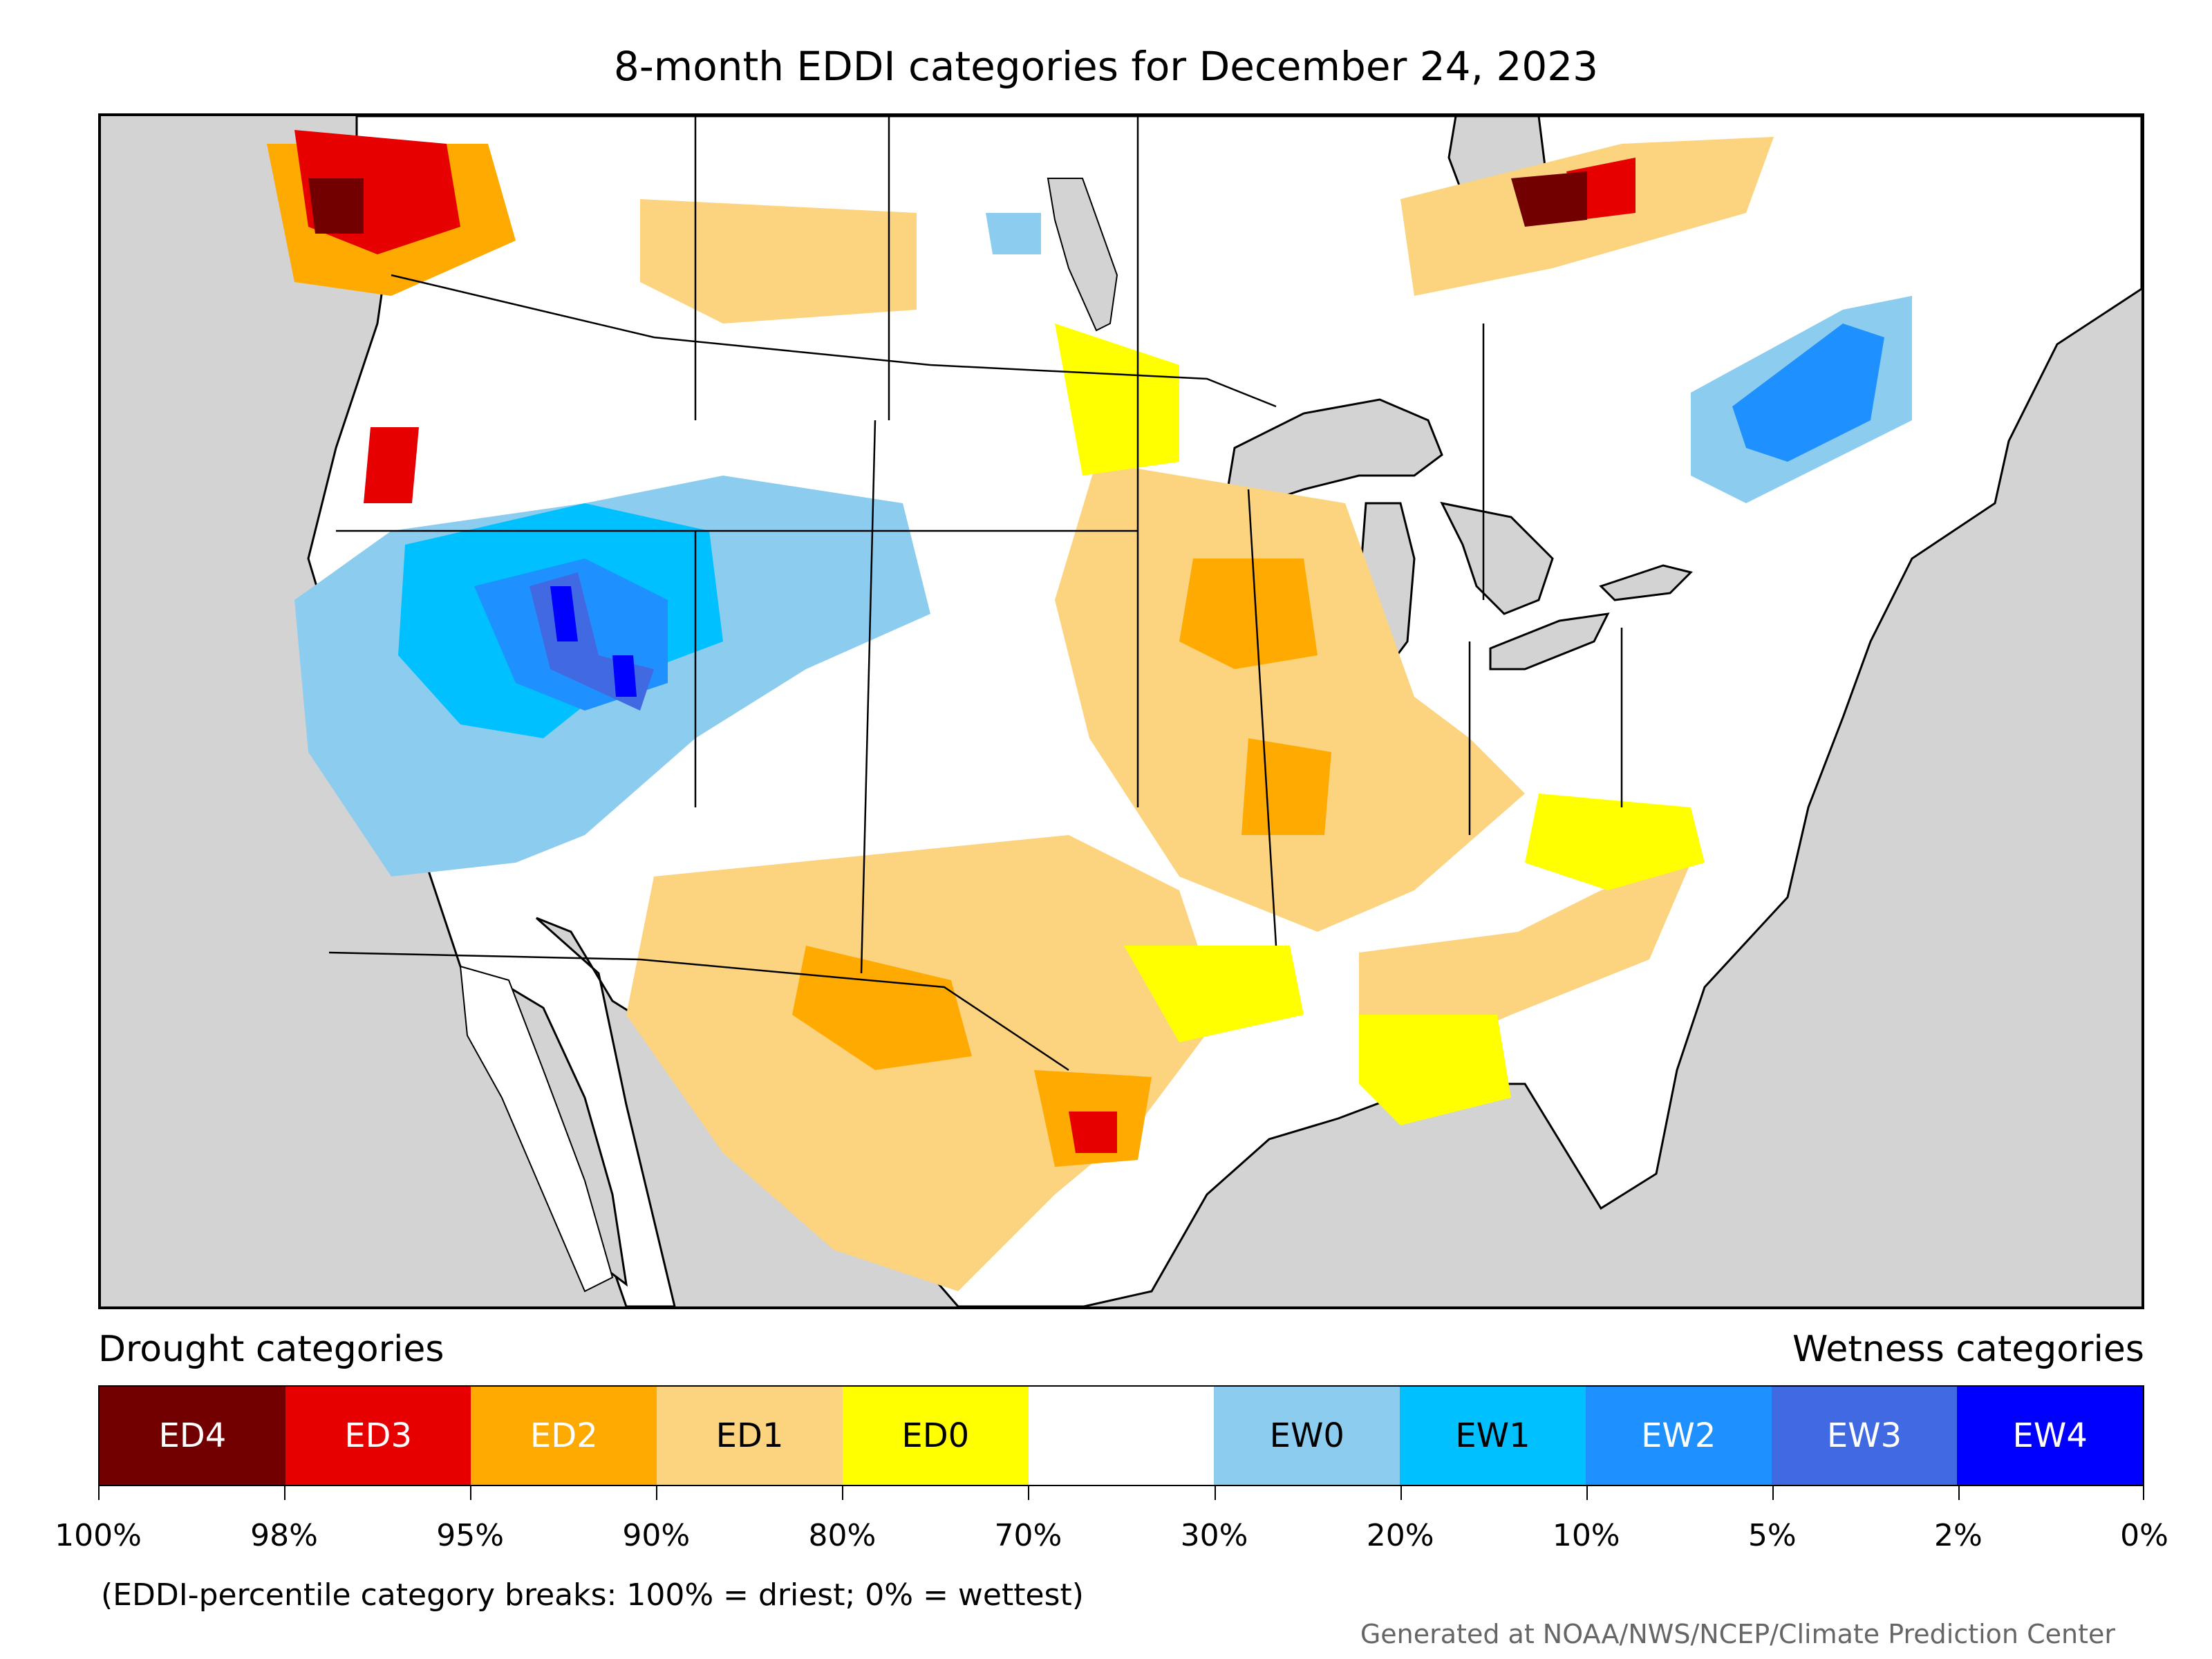 The width and height of the screenshot is (2212, 1659). What do you see at coordinates (1968, 1349) in the screenshot?
I see `wetness-categories-heading: Wetness categories` at bounding box center [1968, 1349].